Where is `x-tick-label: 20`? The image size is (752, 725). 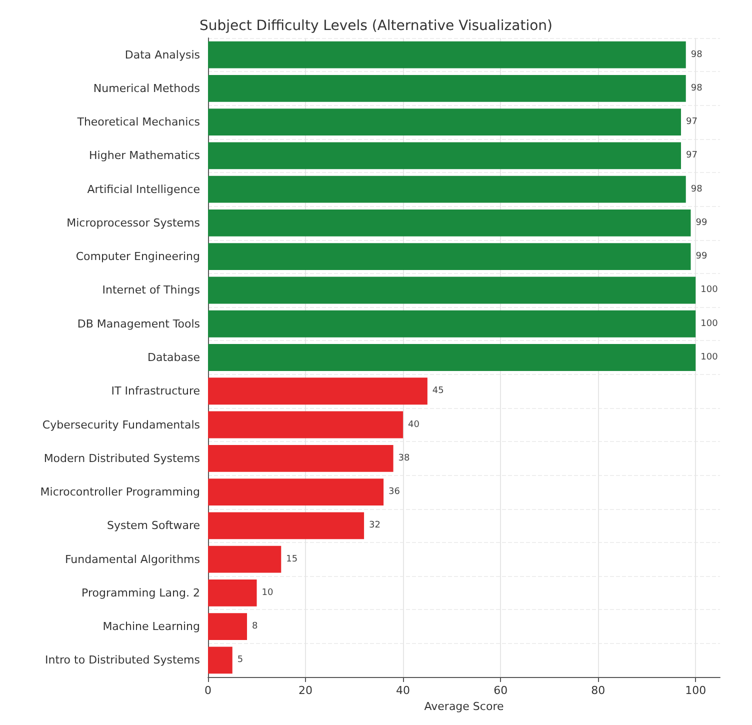
x-tick-label: 20 is located at coordinates (305, 690).